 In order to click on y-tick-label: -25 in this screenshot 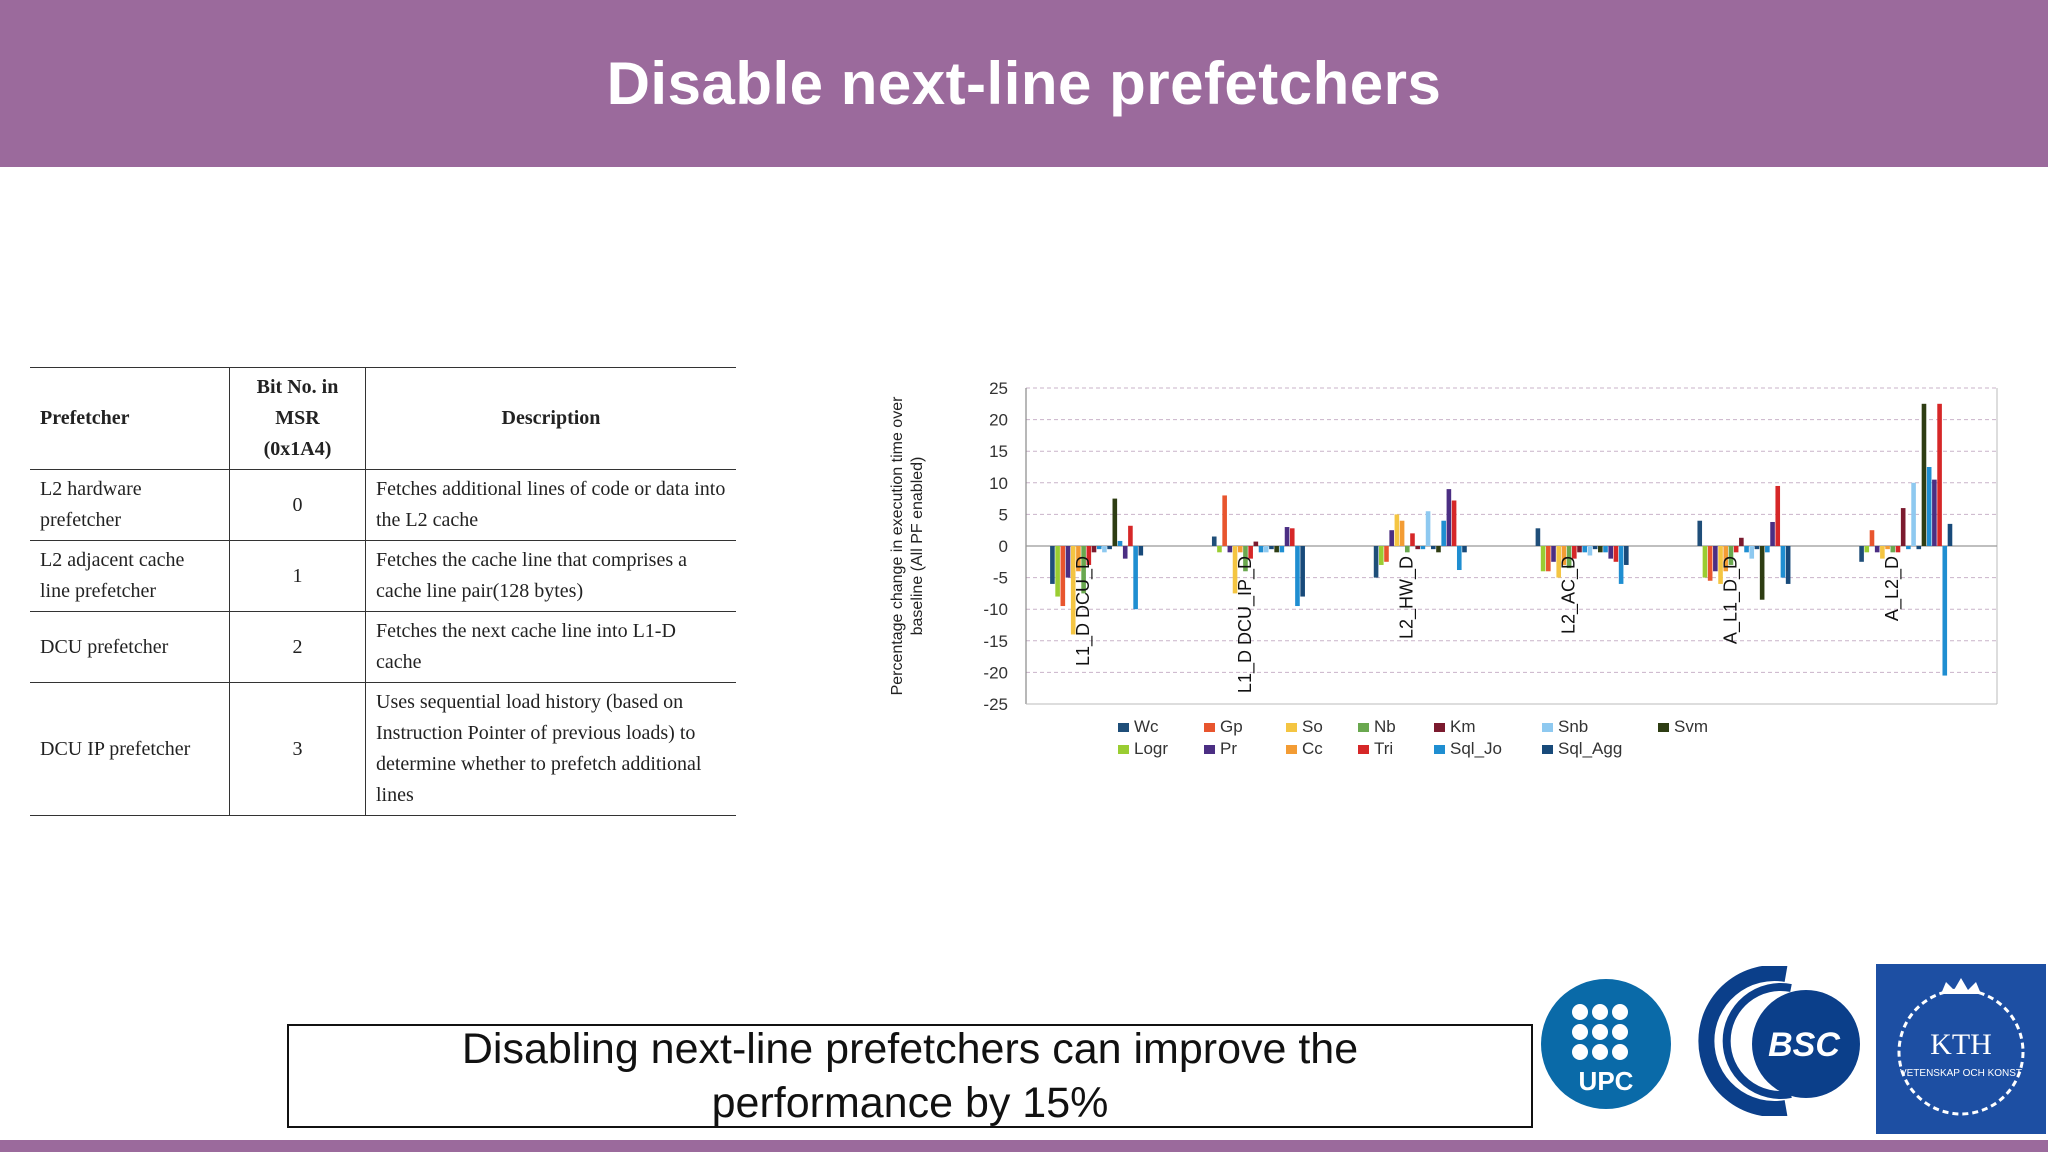, I will do `click(995, 704)`.